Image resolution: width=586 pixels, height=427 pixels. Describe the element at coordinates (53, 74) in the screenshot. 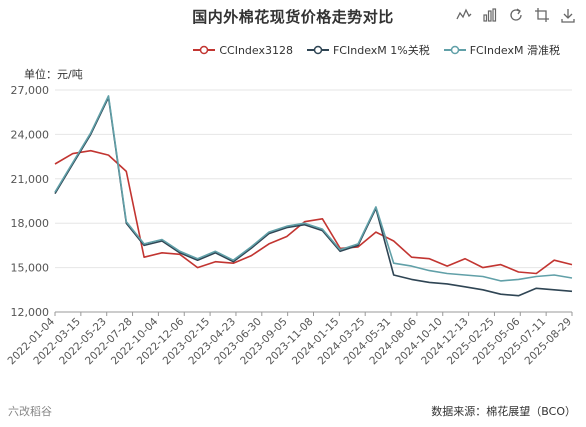

I see `y-axis-unit-label: 单位：元/吨` at that location.